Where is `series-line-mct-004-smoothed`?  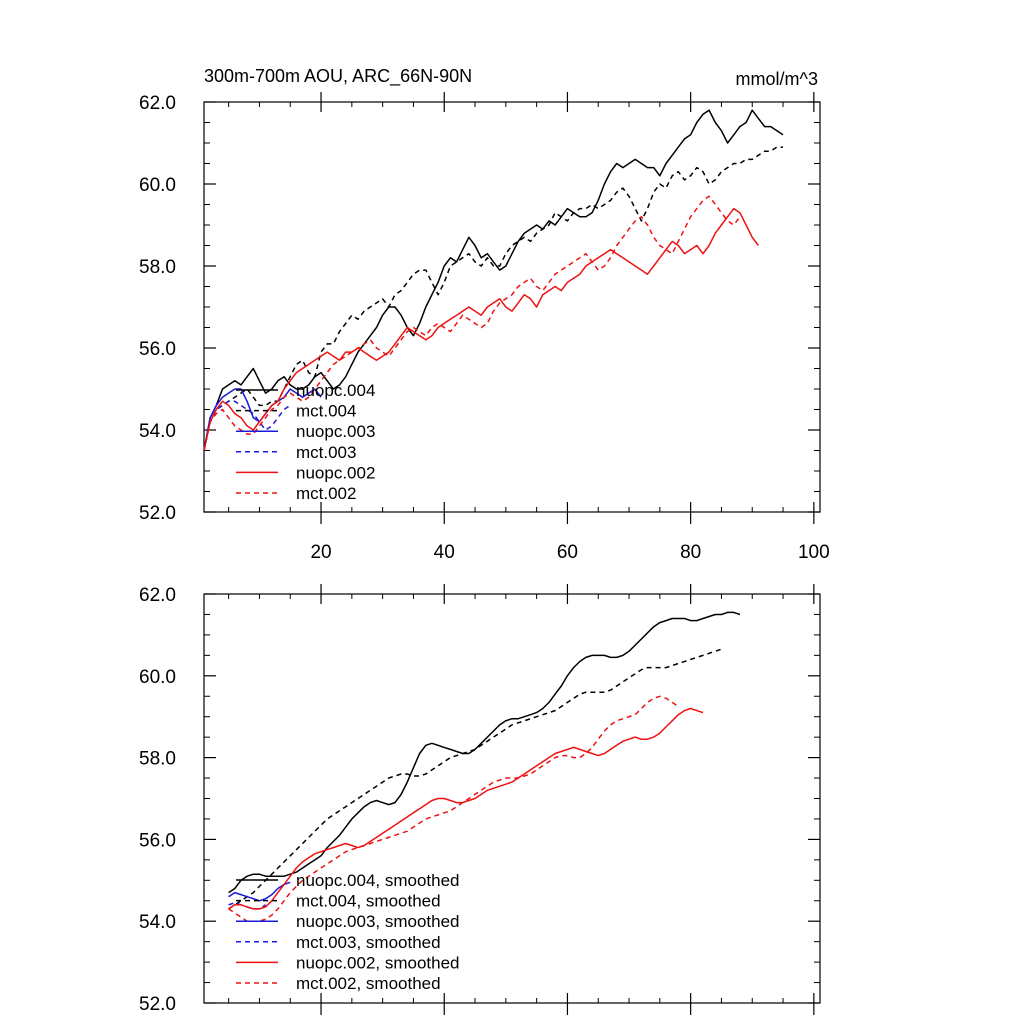
series-line-mct-004-smoothed is located at coordinates (475, 779).